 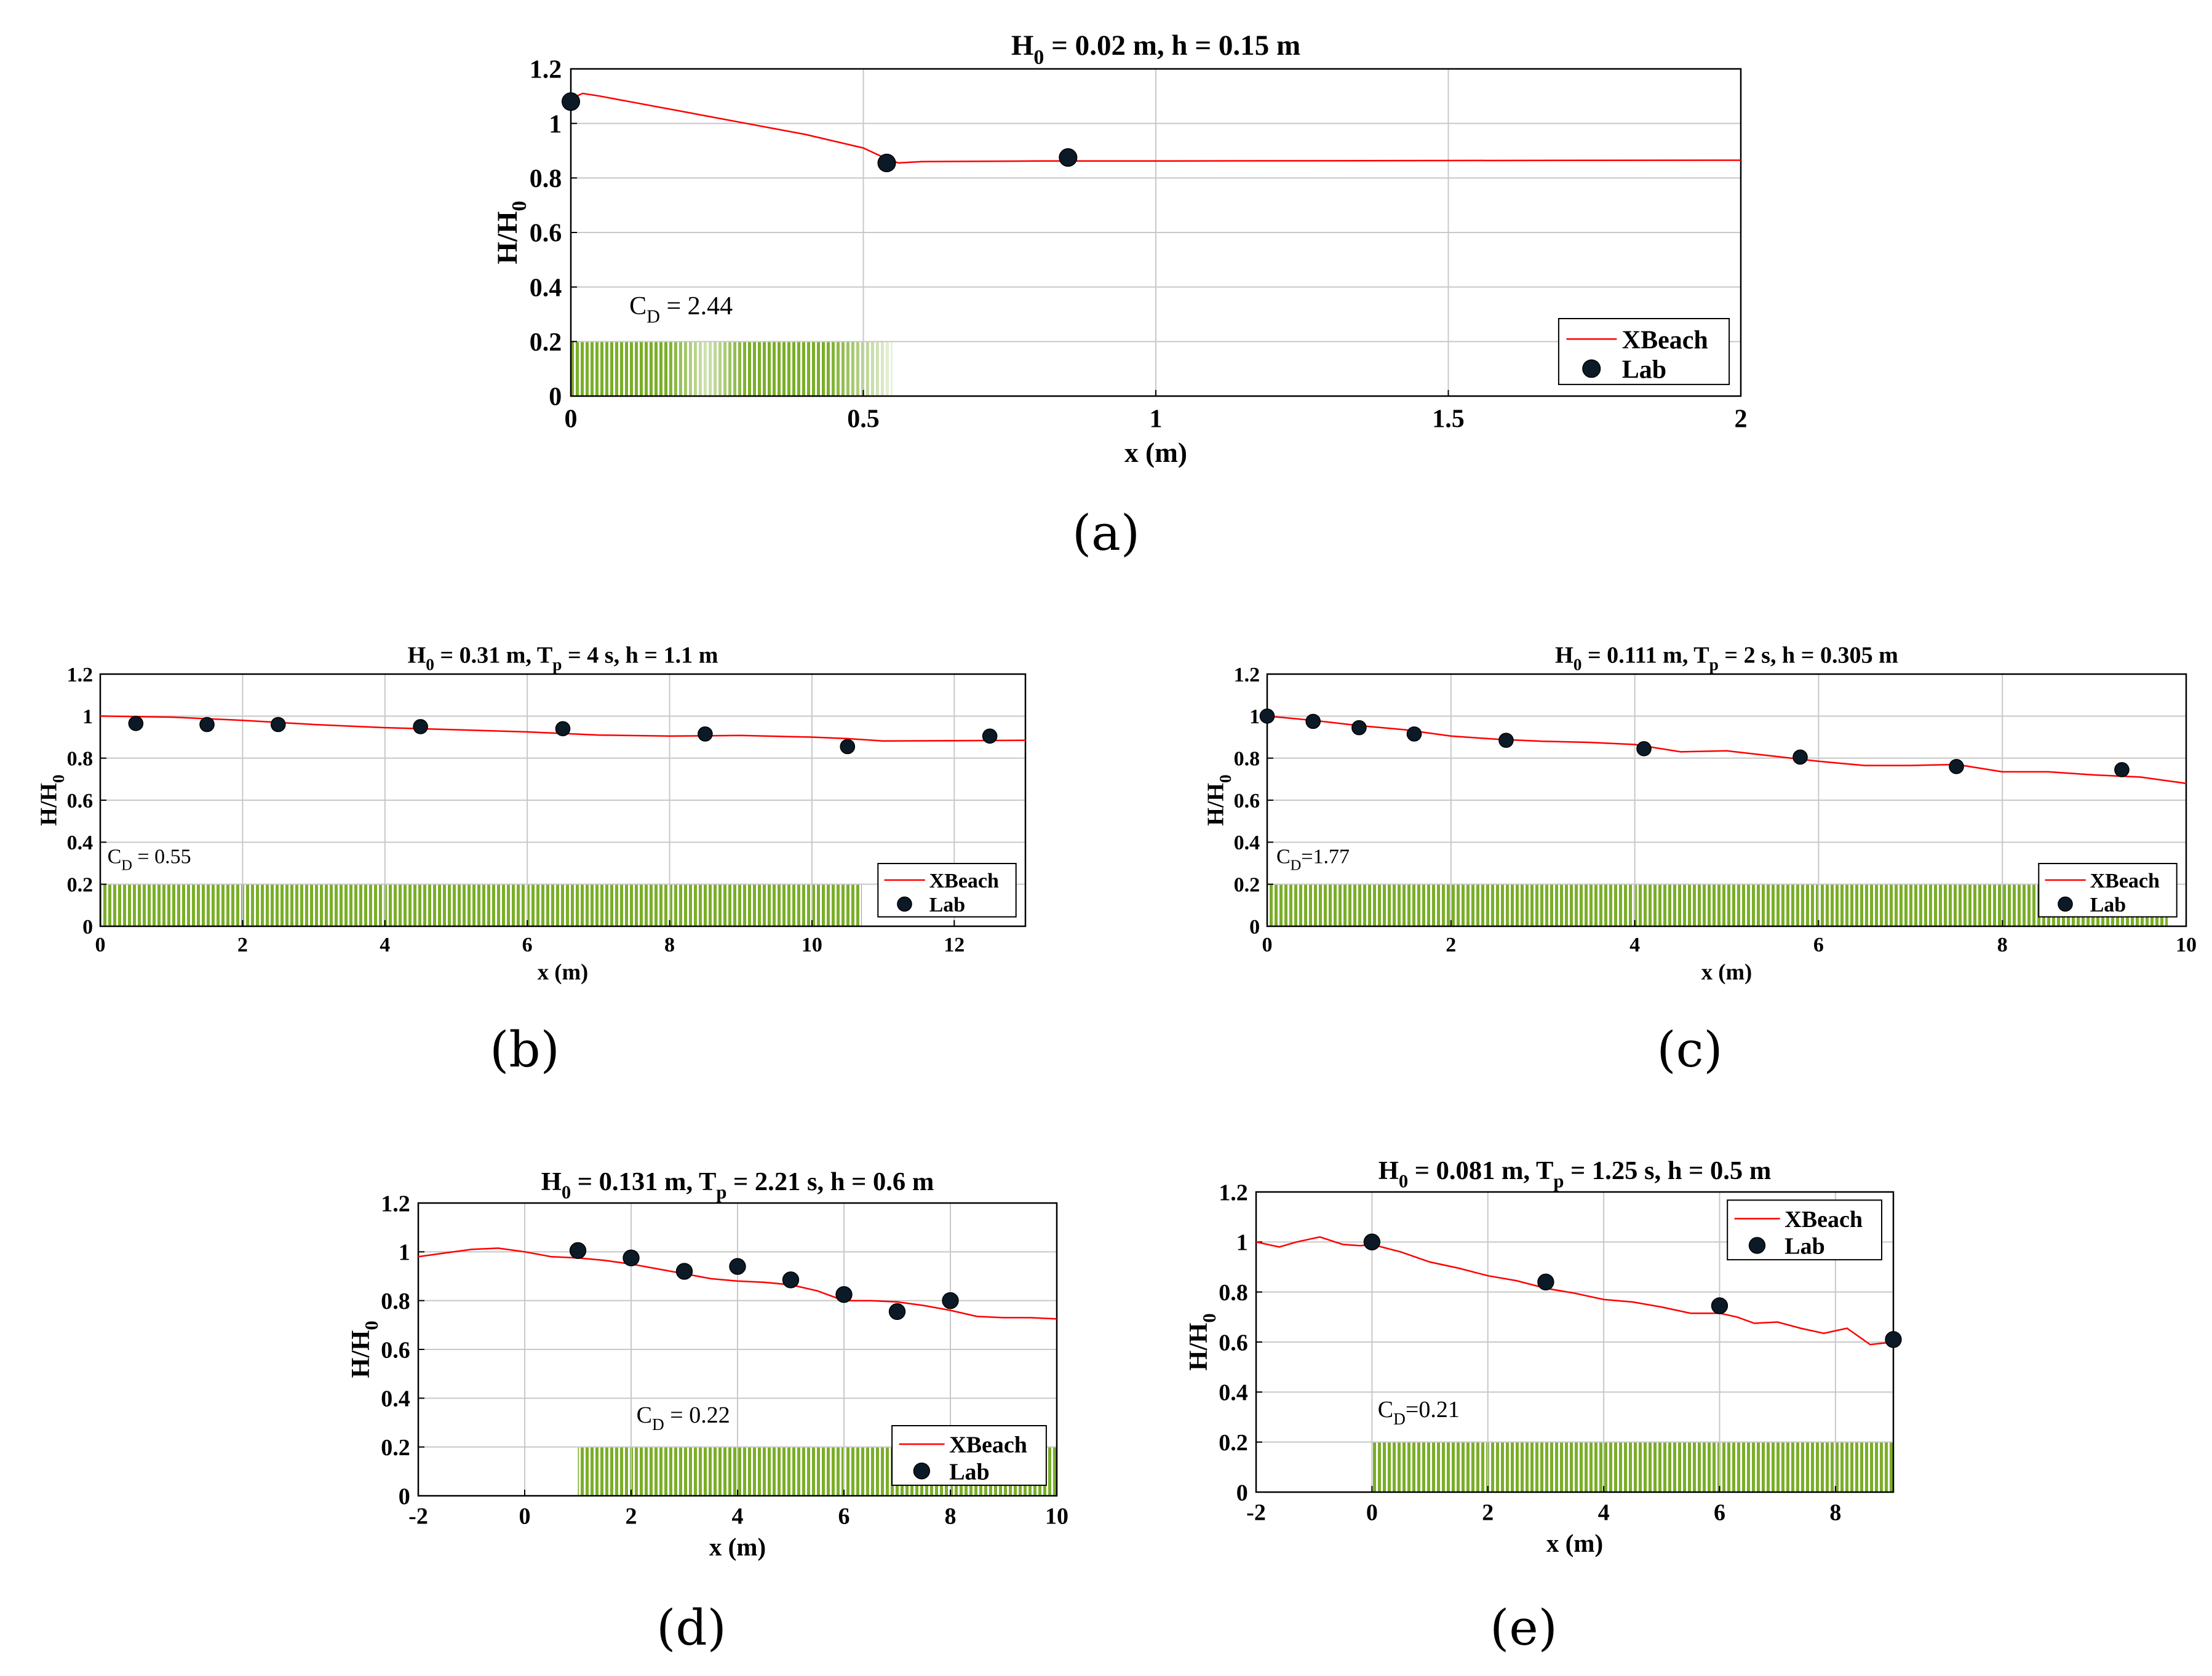 I want to click on cd-label: CD = 0.55, so click(x=149, y=860).